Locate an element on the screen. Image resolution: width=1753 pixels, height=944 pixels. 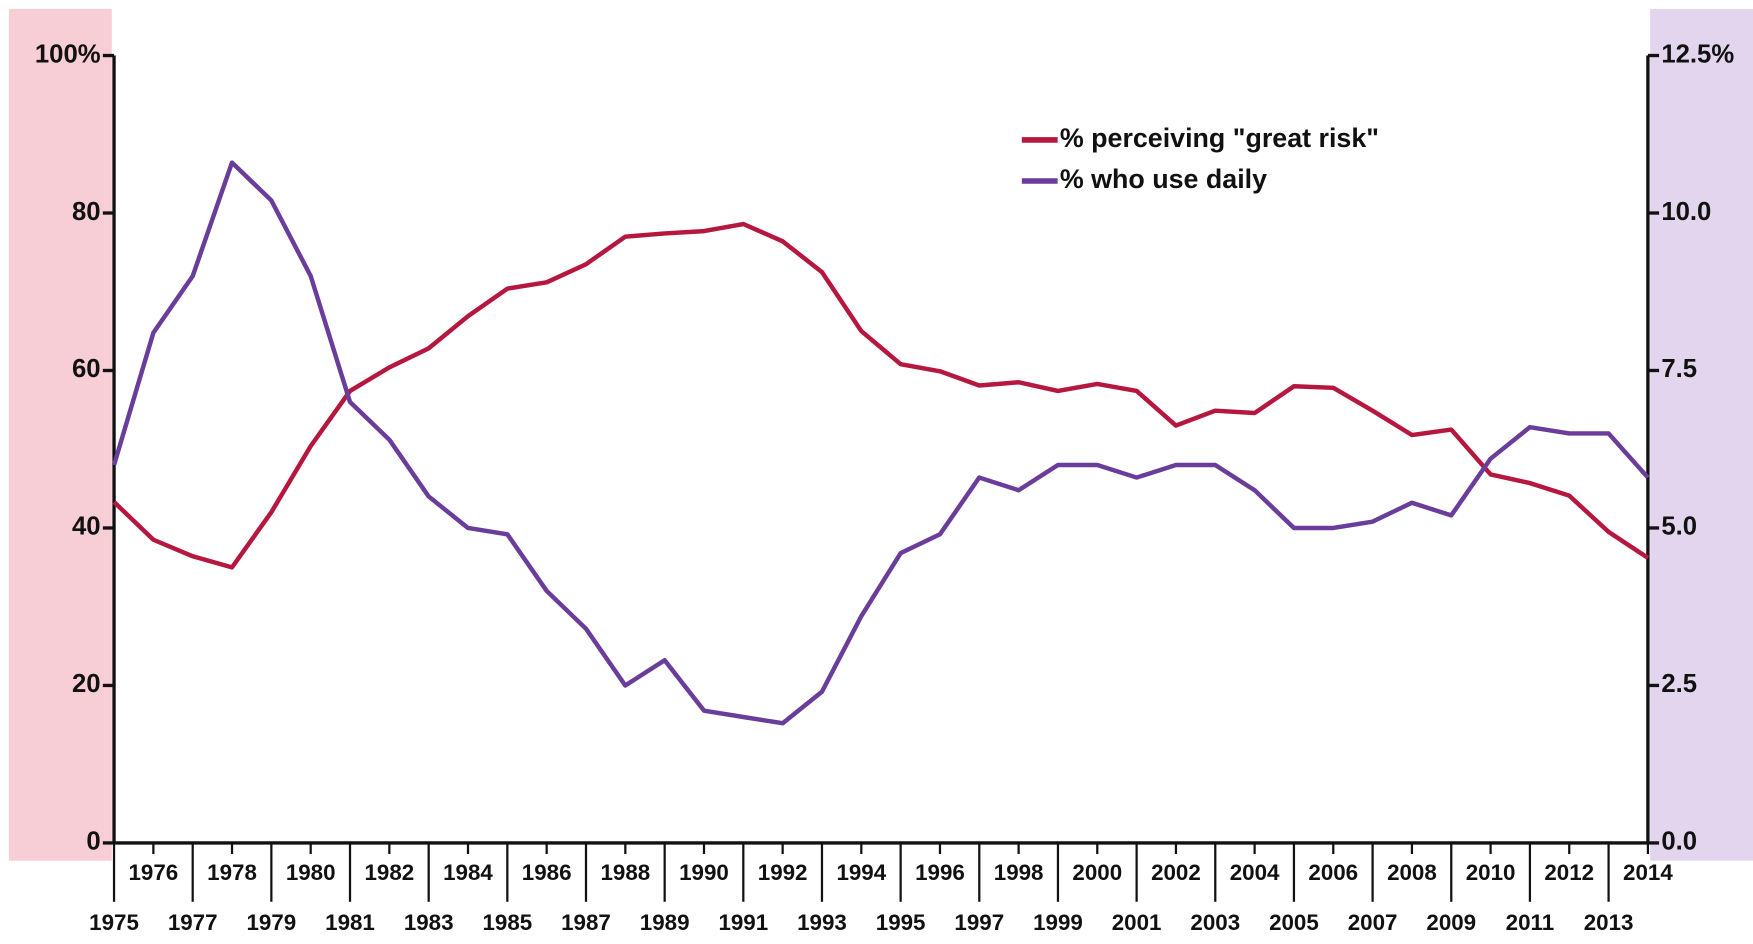
x-tick-label: 2004 is located at coordinates (1255, 872).